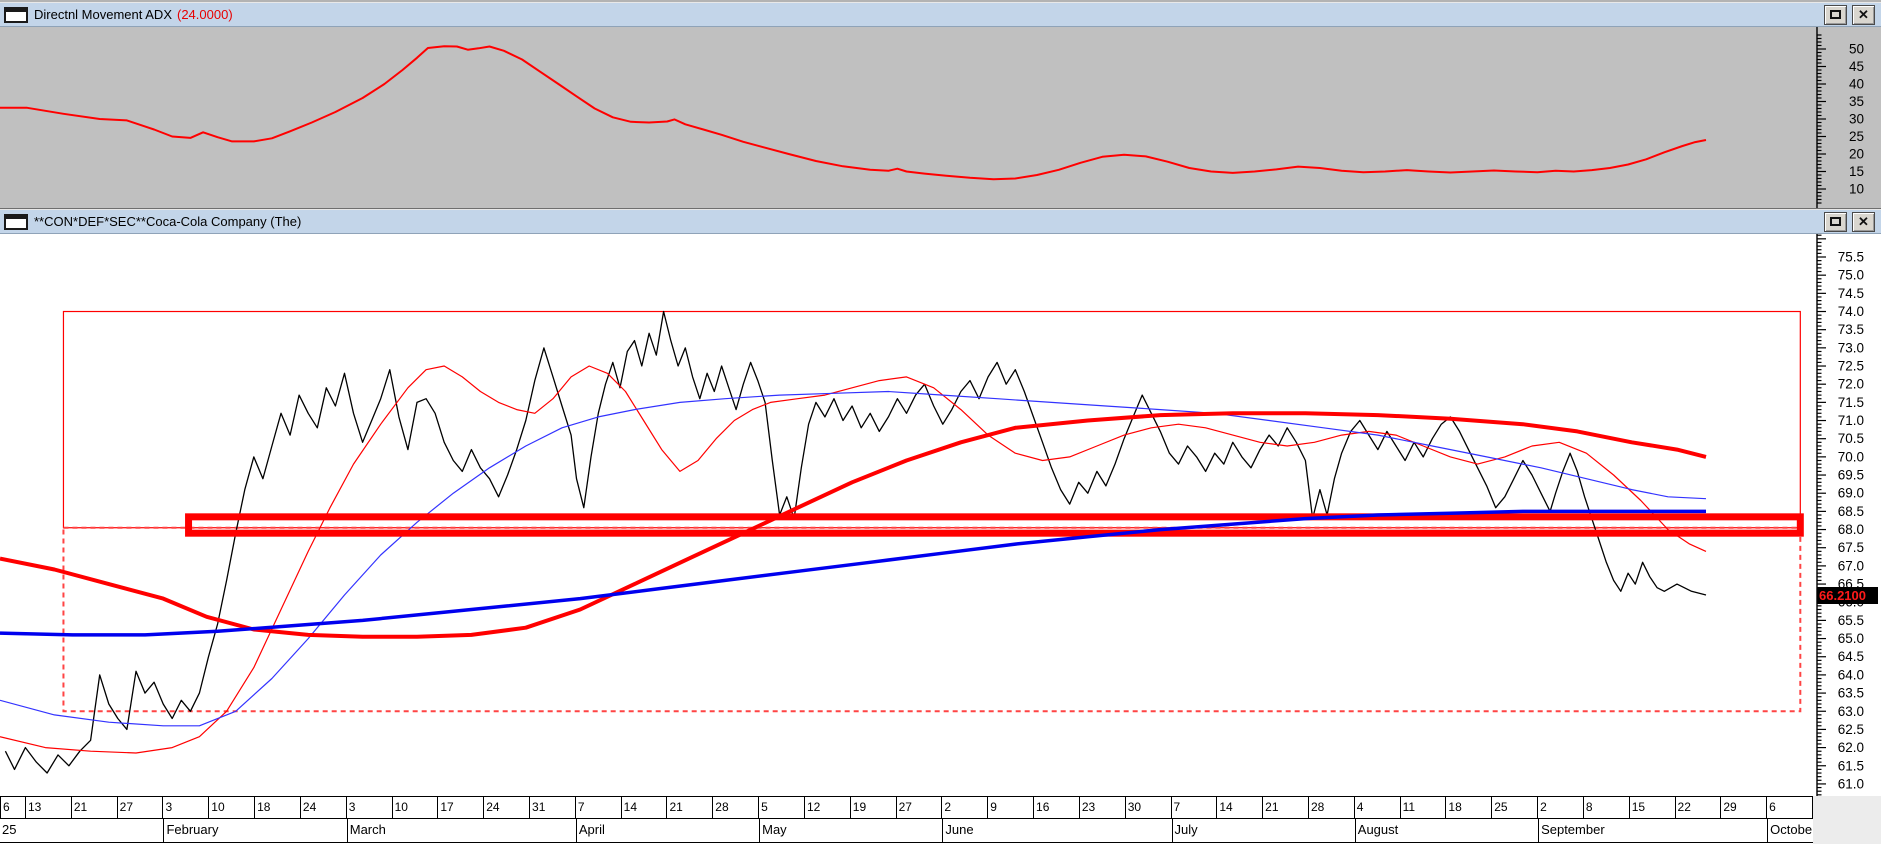 This screenshot has width=1881, height=852. Describe the element at coordinates (853, 573) in the screenshot. I see `series-ma-slow-blue` at that location.